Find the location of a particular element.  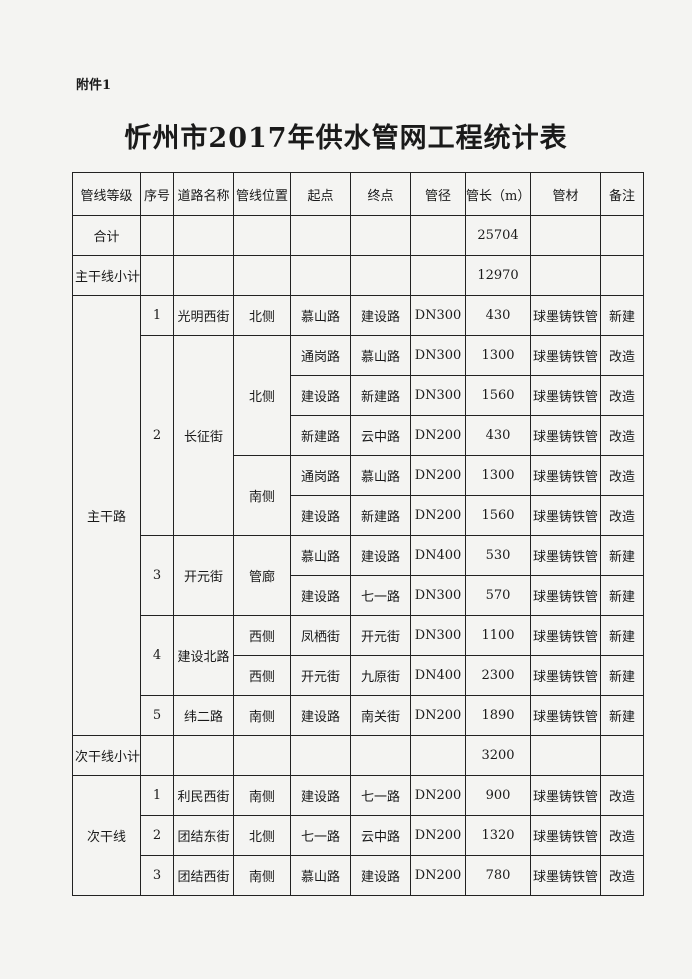

total-length: 25704 is located at coordinates (498, 235).